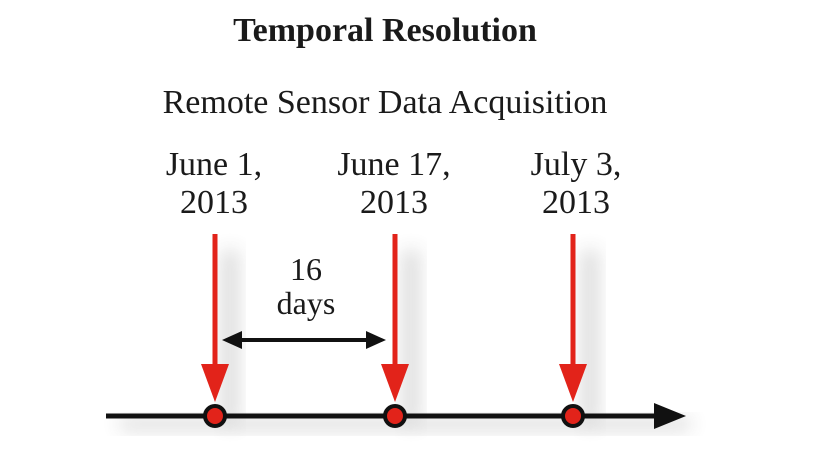 Image resolution: width=822 pixels, height=463 pixels. I want to click on timeline-shadow, so click(405, 424).